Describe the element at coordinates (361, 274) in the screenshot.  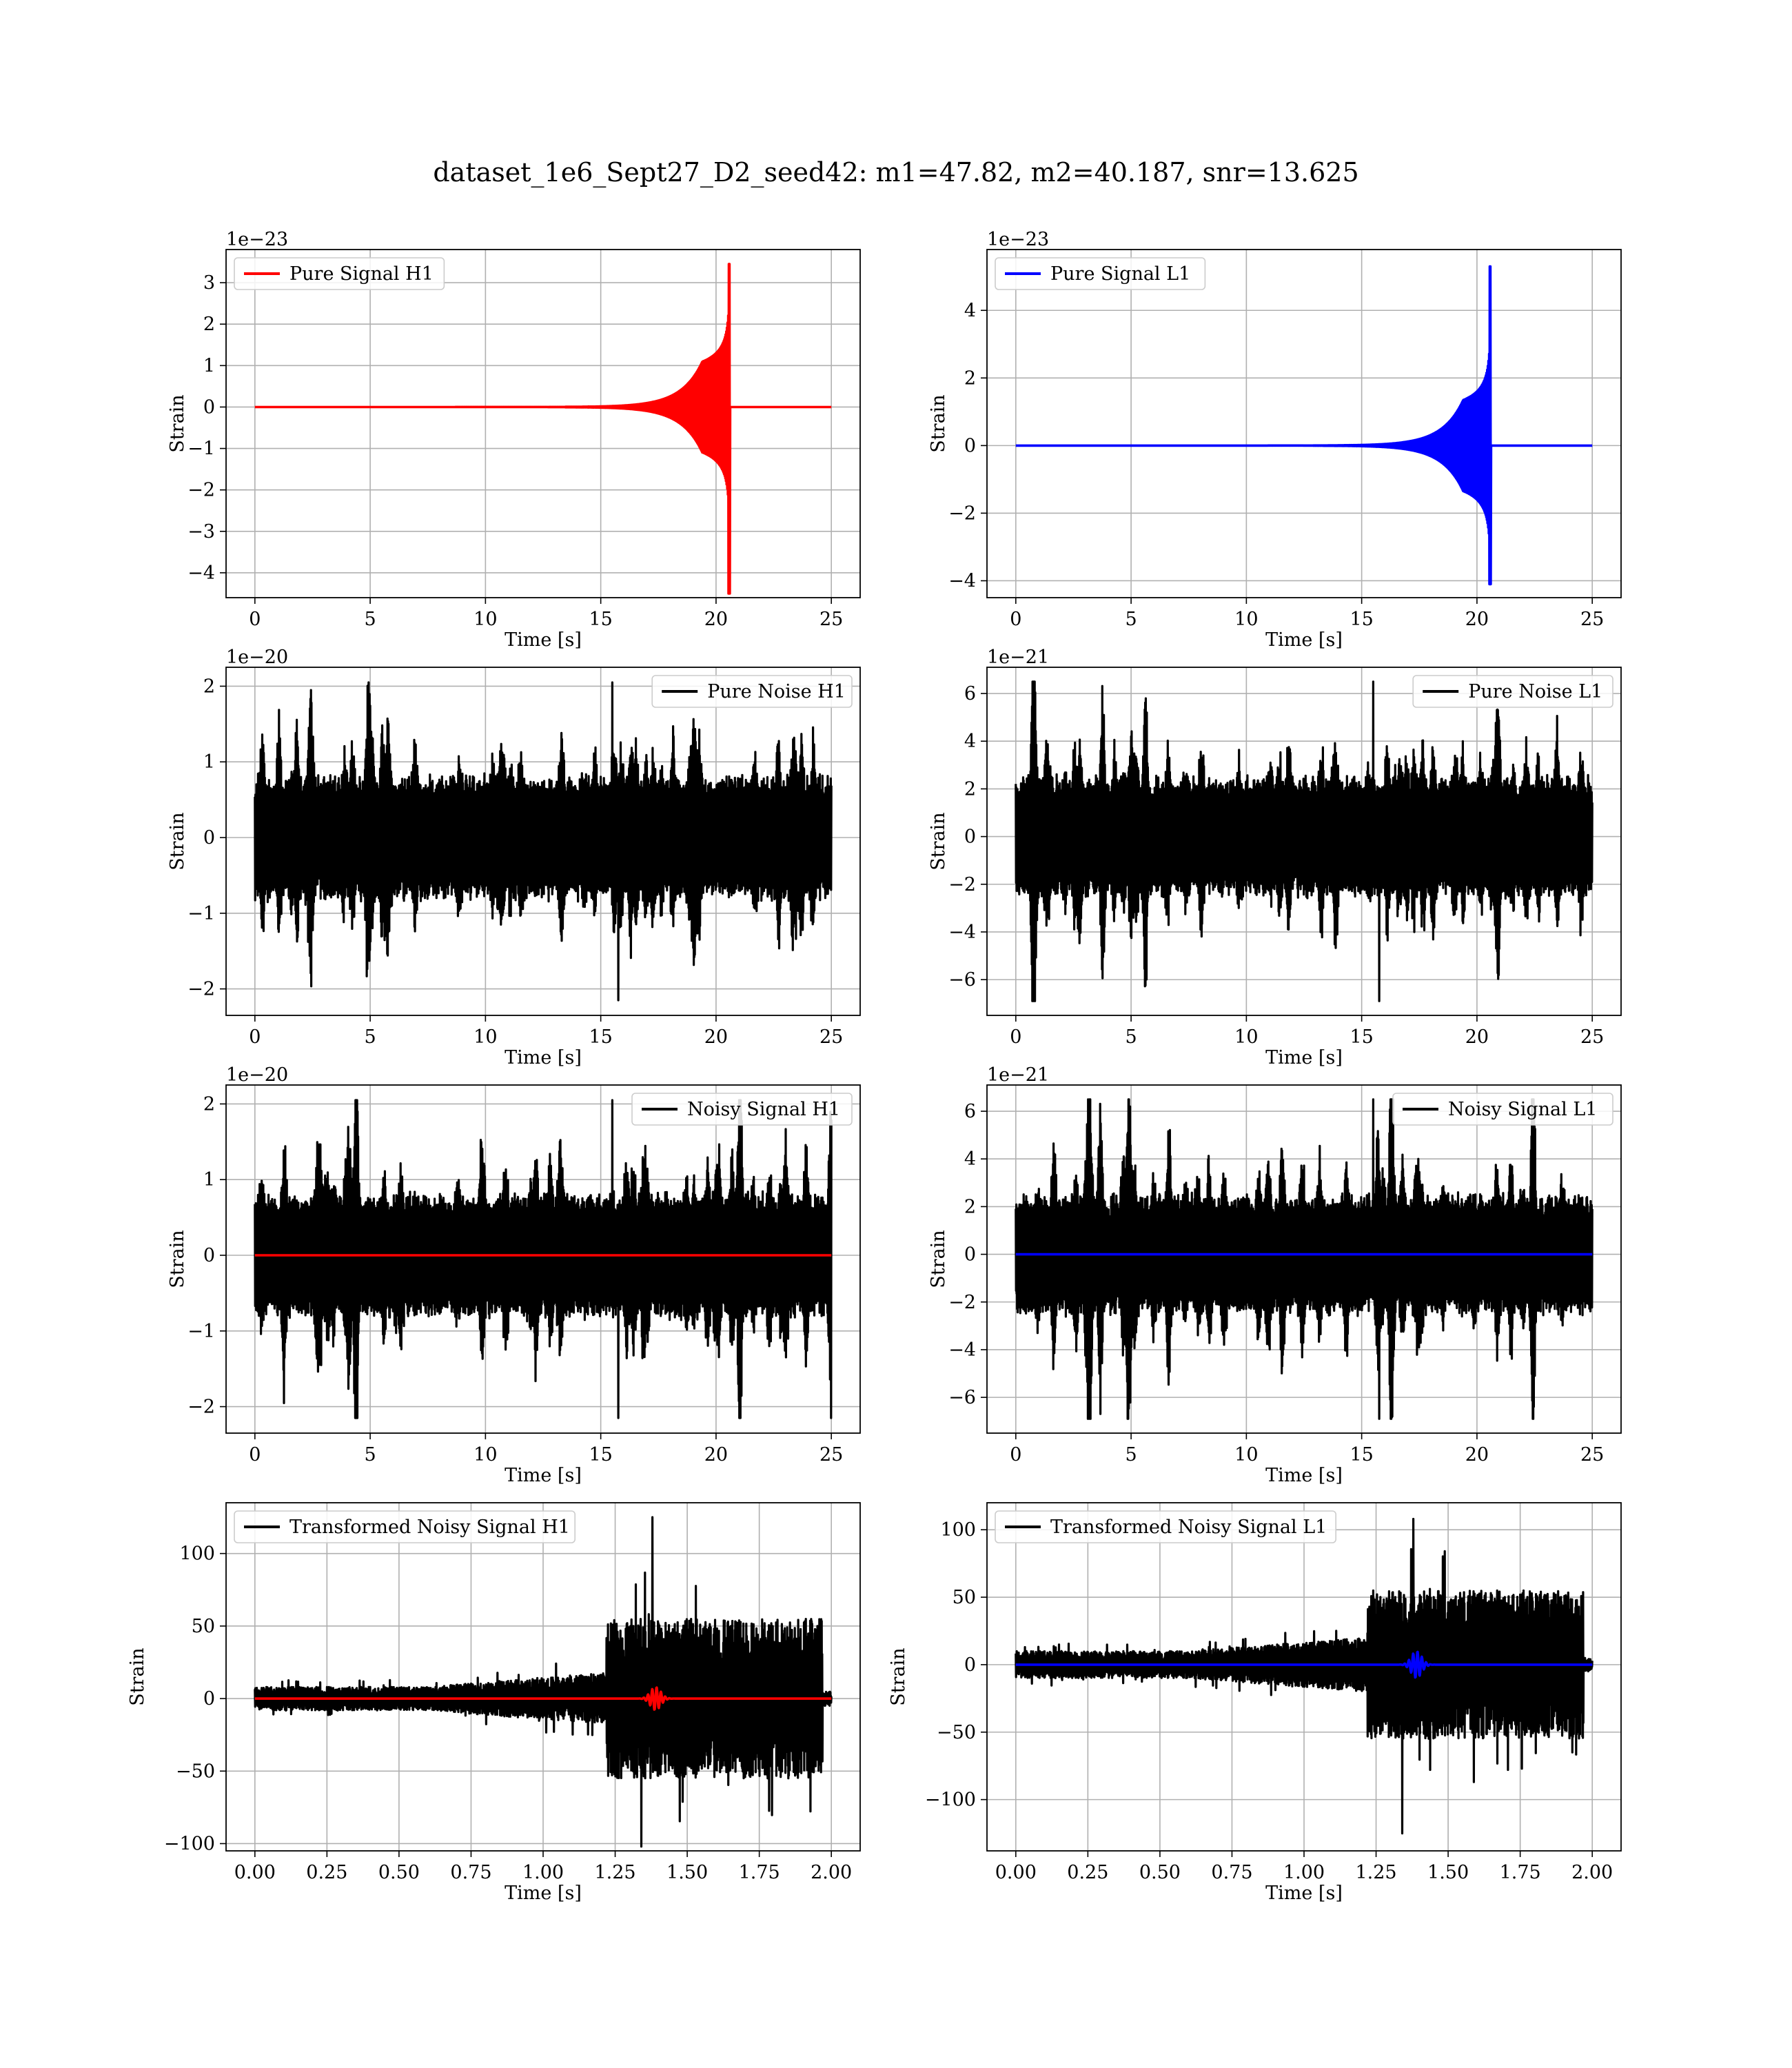
I see `legend-label: Pure Signal H1` at that location.